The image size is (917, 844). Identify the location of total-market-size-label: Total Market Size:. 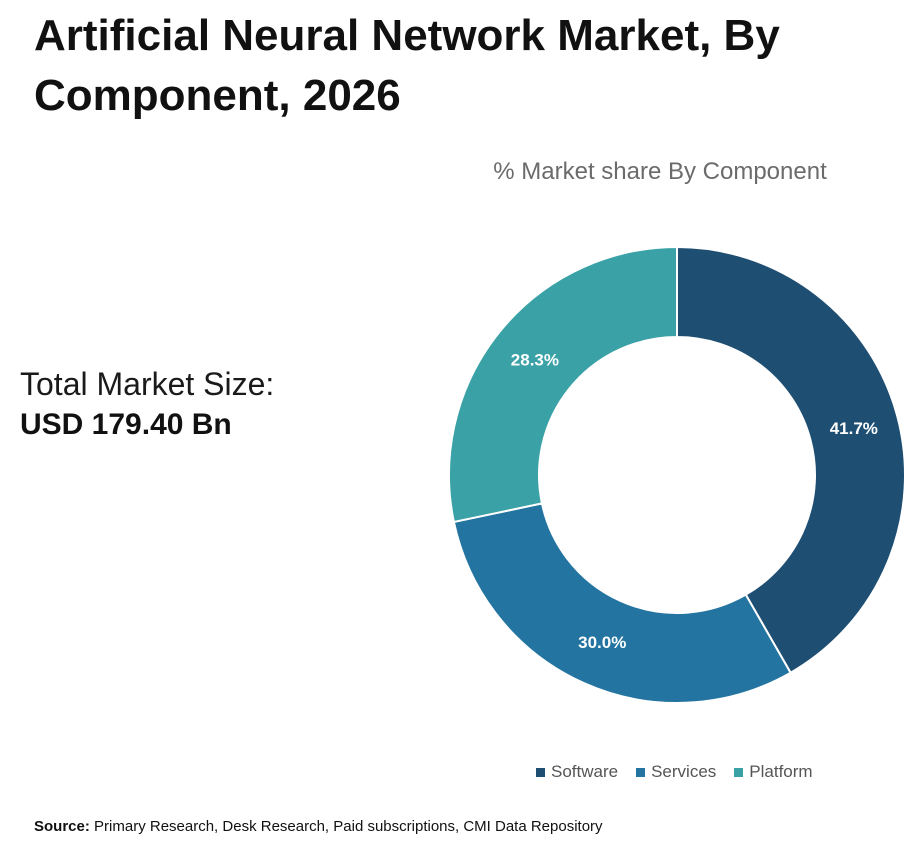
(147, 384).